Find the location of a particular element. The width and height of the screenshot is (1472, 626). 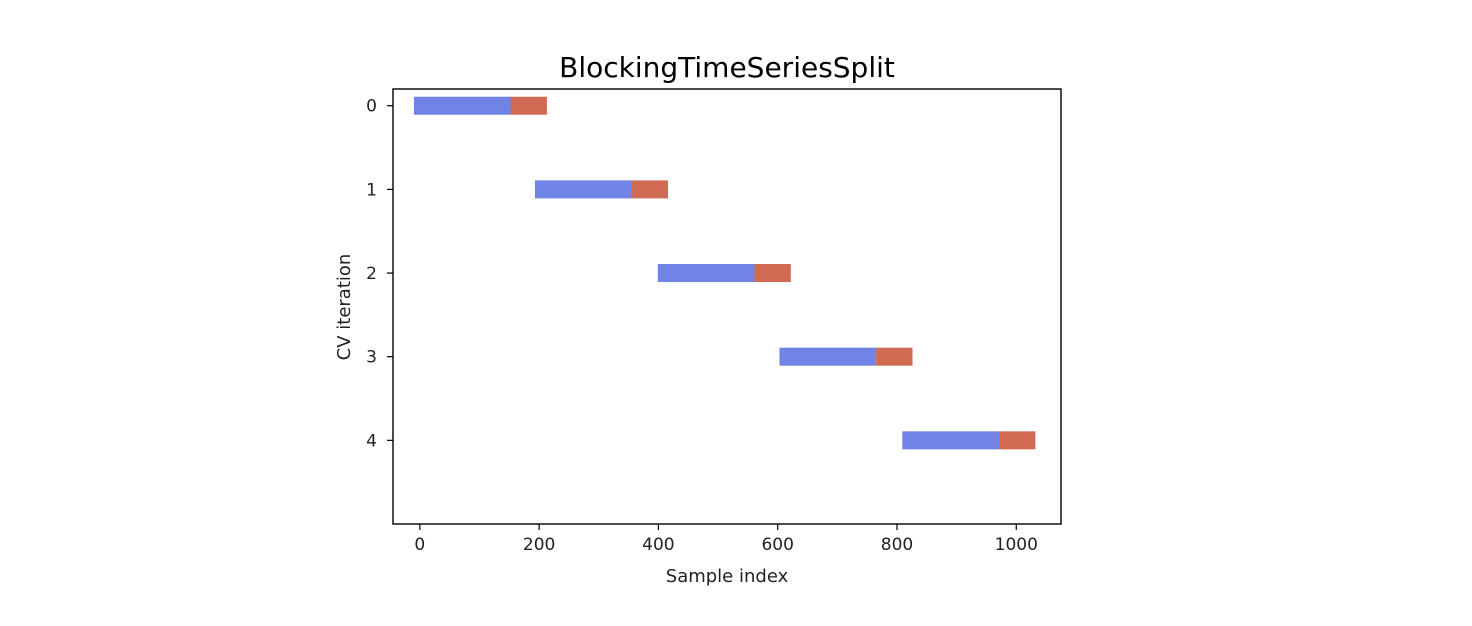

x-tick-label: 1000 is located at coordinates (1016, 545).